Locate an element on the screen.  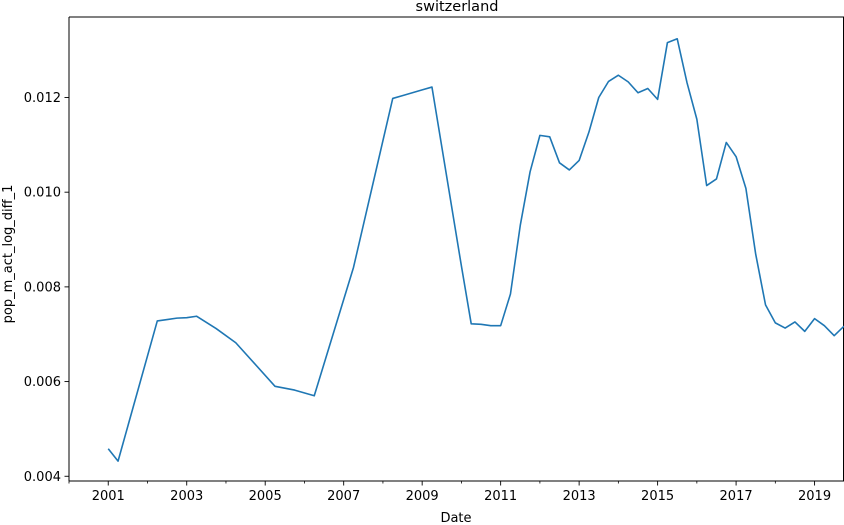
x-tick-label: 2007 is located at coordinates (343, 496).